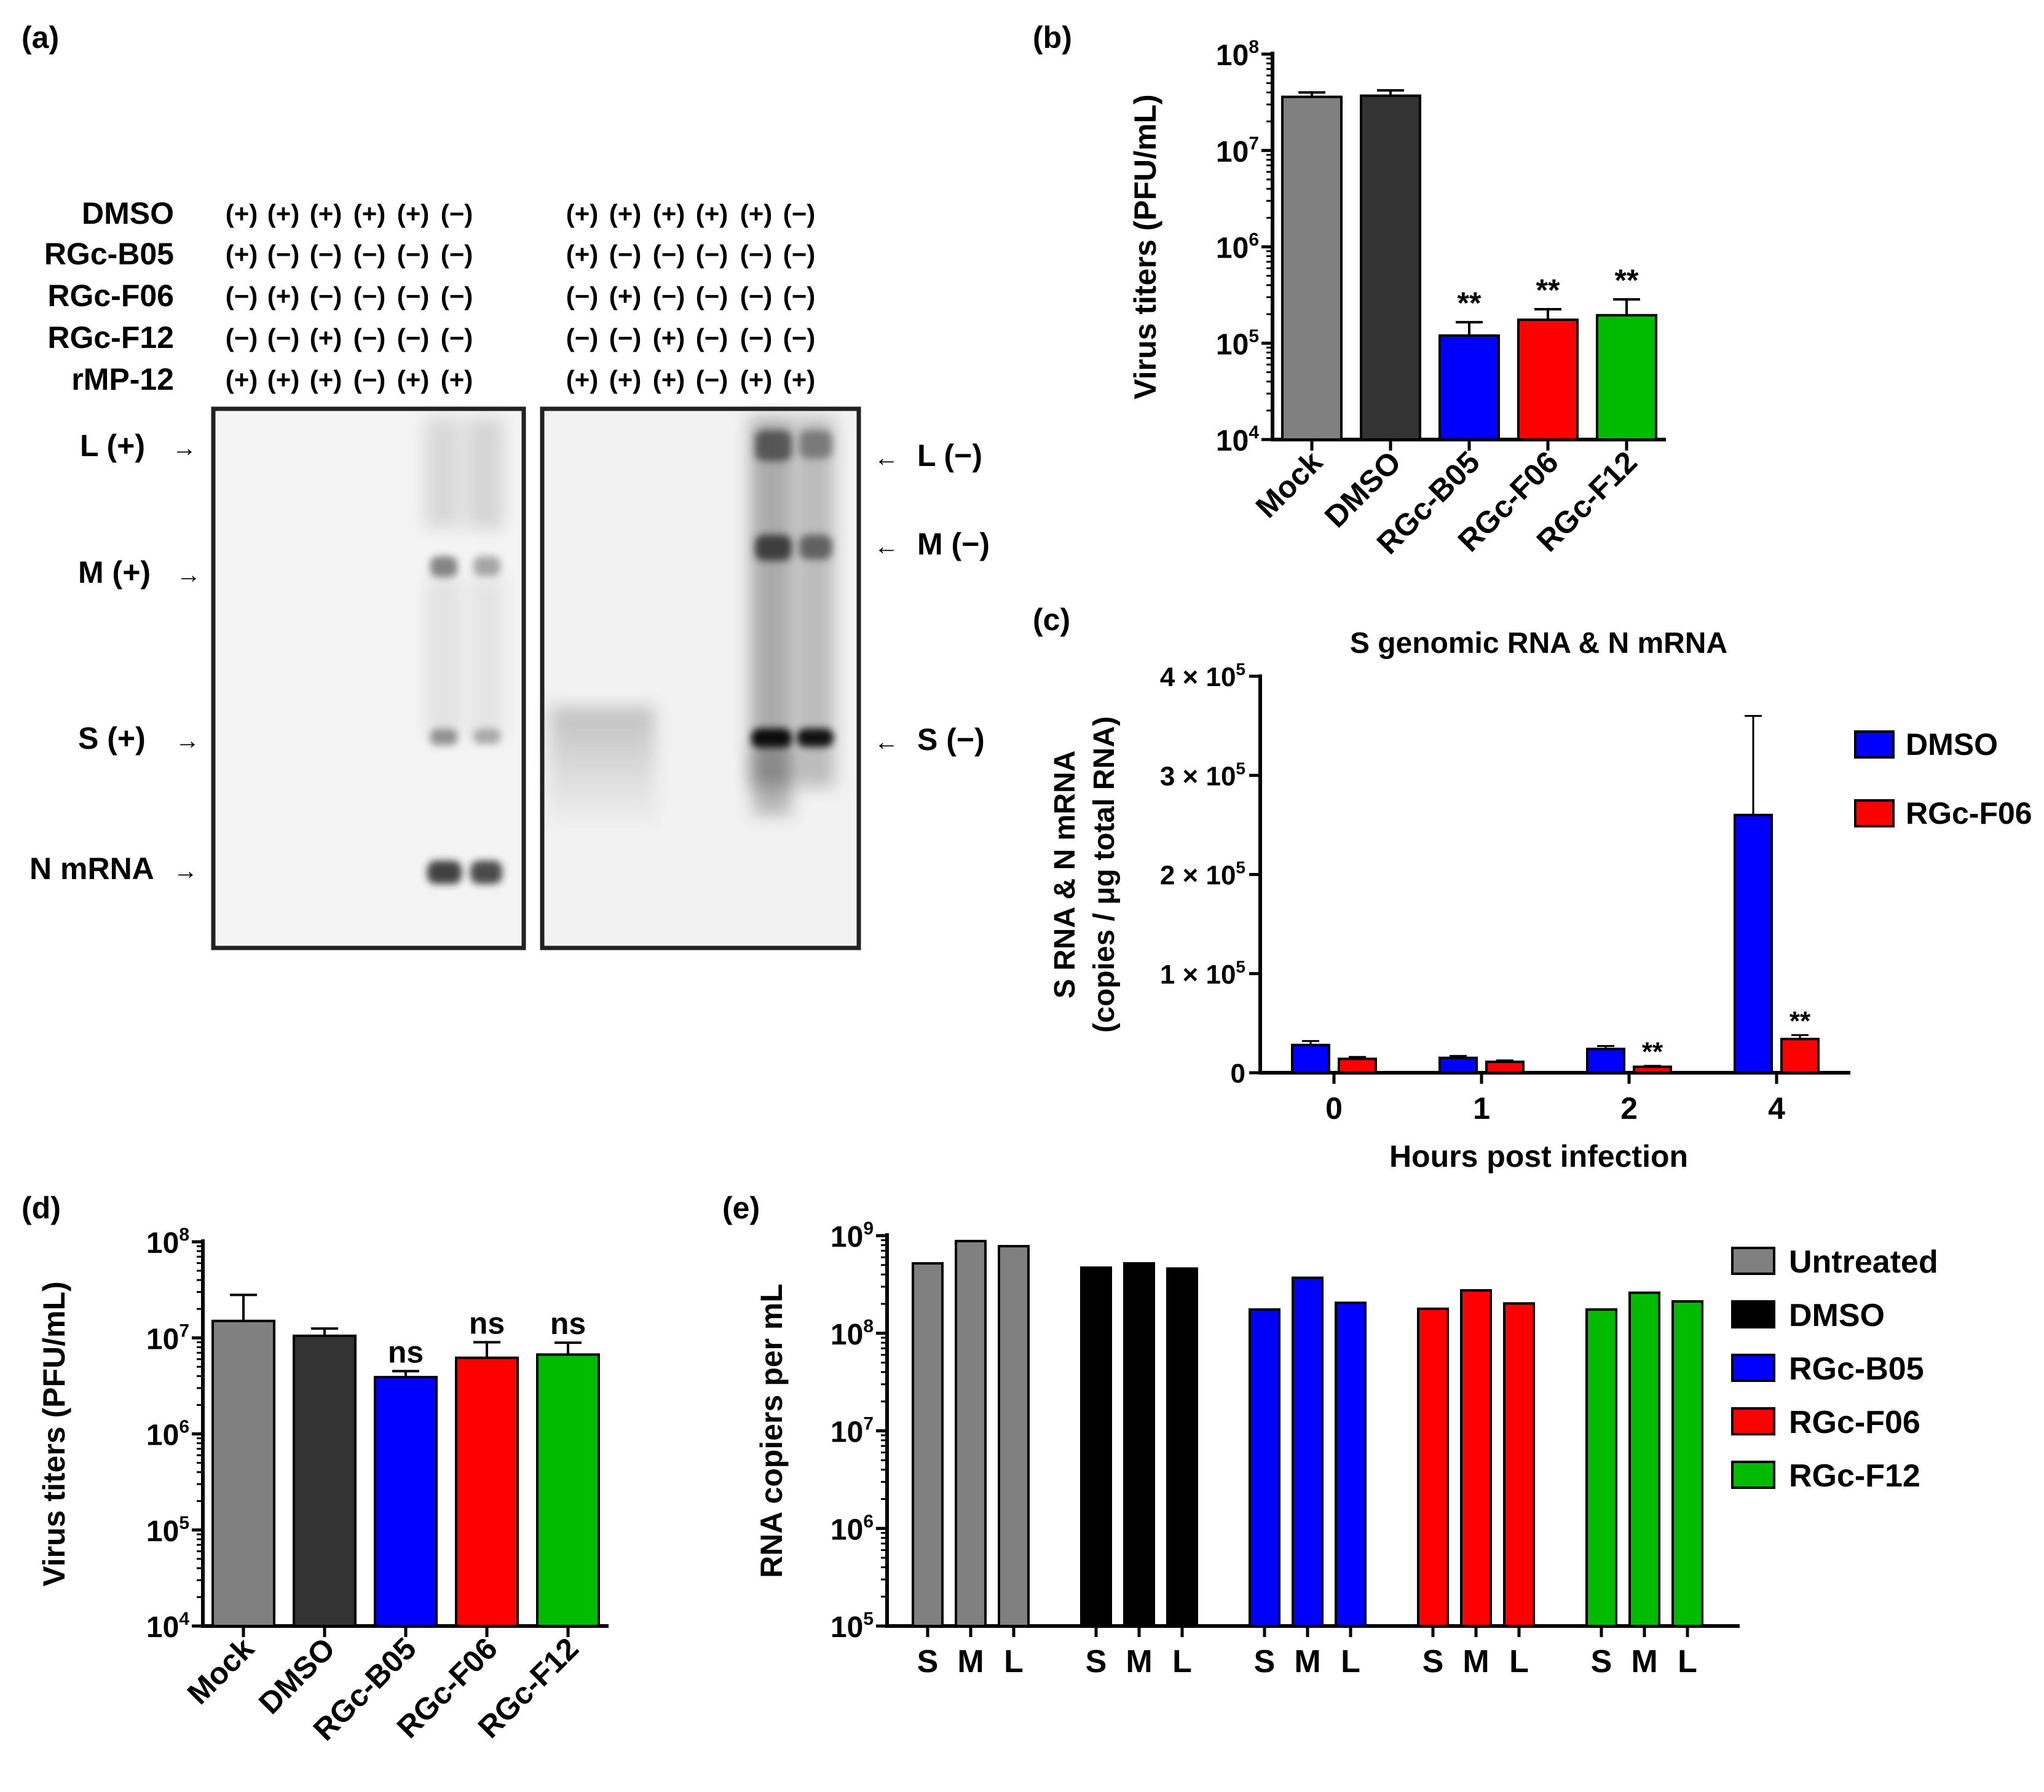 This screenshot has height=1792, width=2044. What do you see at coordinates (114, 573) in the screenshot?
I see `marker-M-plus: M (+)` at bounding box center [114, 573].